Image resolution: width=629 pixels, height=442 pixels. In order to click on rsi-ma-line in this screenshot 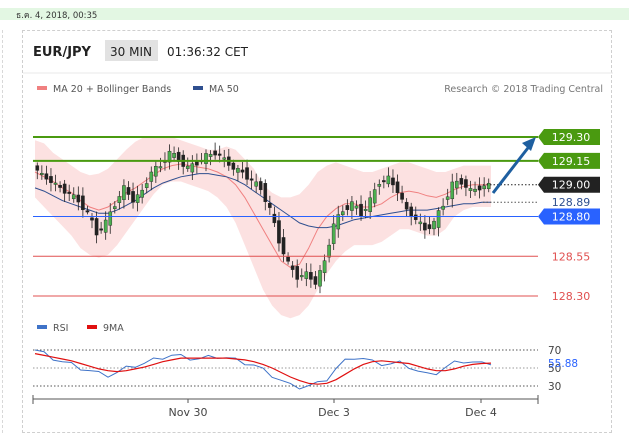, I will do `click(263, 369)`.